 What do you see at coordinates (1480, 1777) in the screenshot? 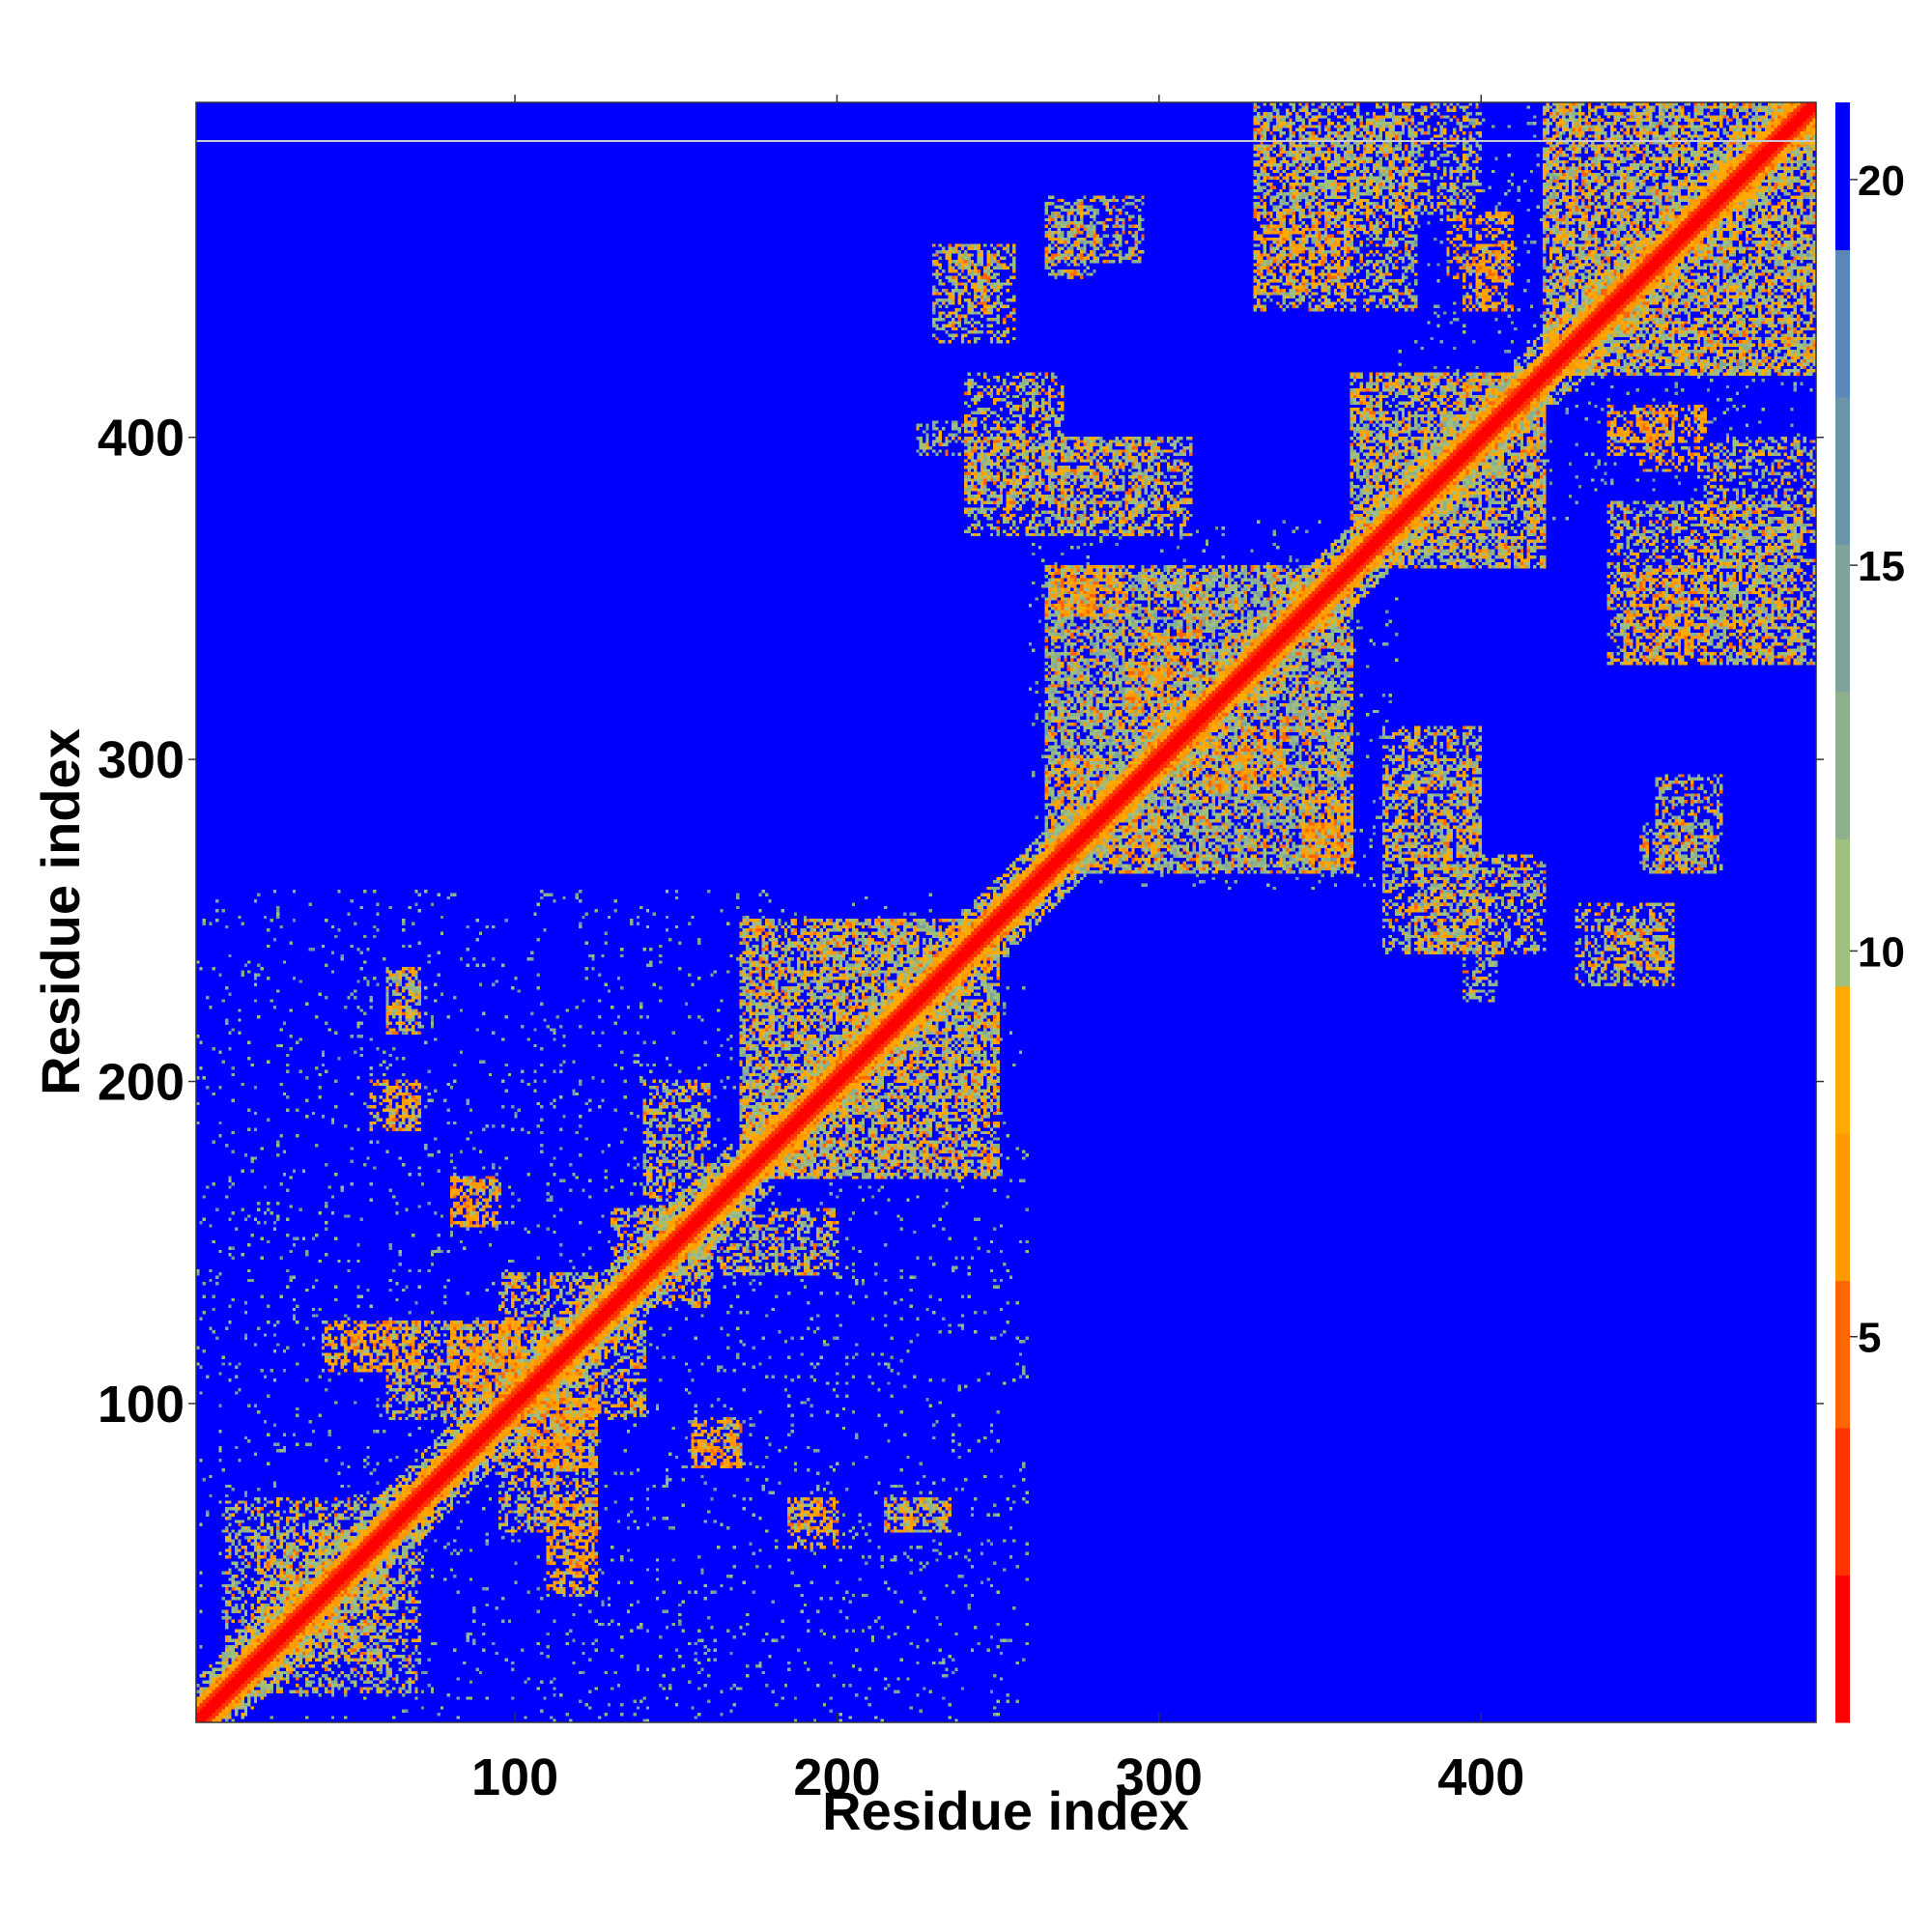
I see `x-tick-label: 400` at bounding box center [1480, 1777].